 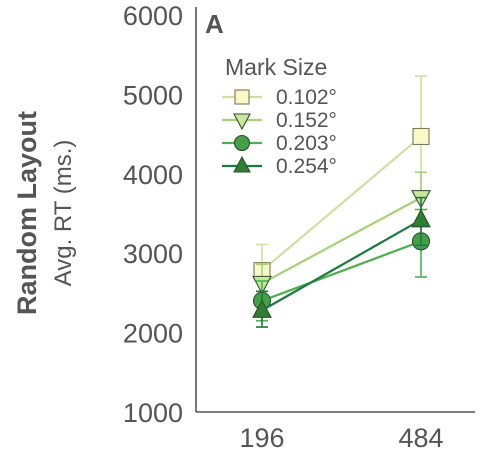 I want to click on legend-entry: 0.152°, so click(x=279, y=120).